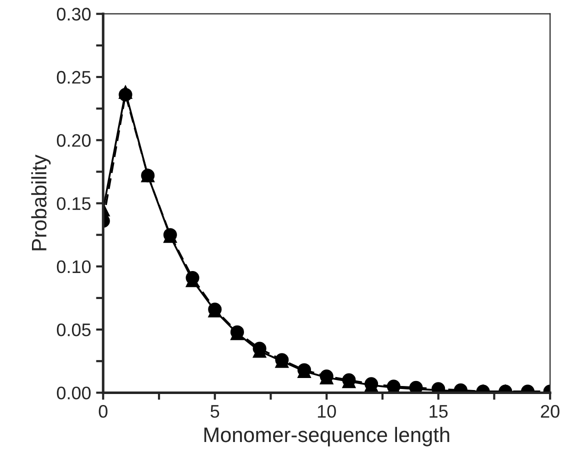  What do you see at coordinates (41, 202) in the screenshot?
I see `y-axis-title: Probability` at bounding box center [41, 202].